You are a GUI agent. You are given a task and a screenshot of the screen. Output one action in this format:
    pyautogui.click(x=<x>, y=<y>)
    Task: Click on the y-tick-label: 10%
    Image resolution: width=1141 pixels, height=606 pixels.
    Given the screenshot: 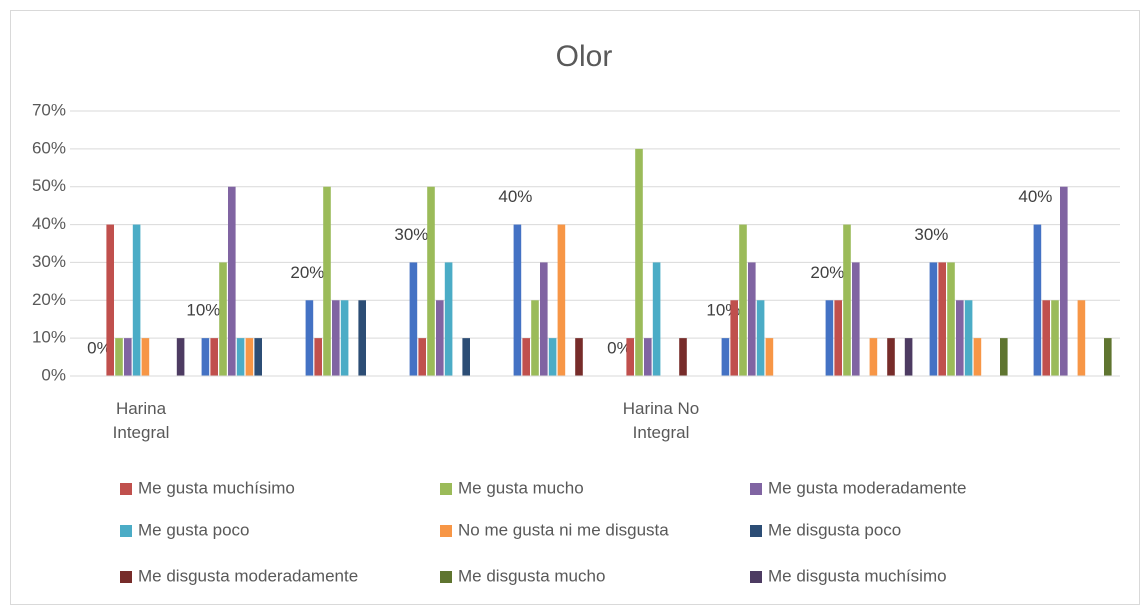 What is the action you would take?
    pyautogui.click(x=49, y=337)
    